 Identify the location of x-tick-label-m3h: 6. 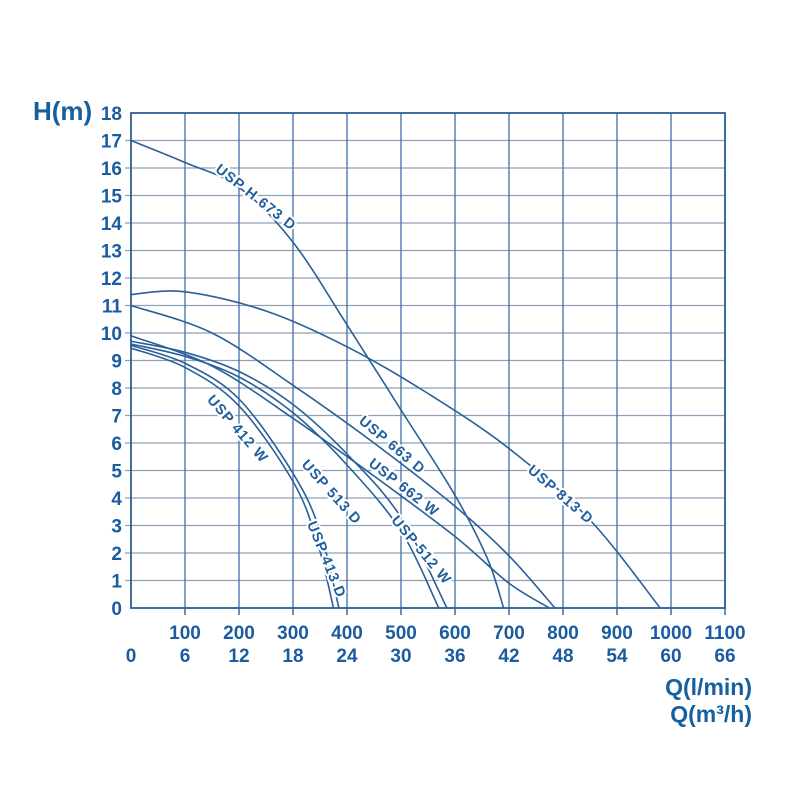
(185, 656).